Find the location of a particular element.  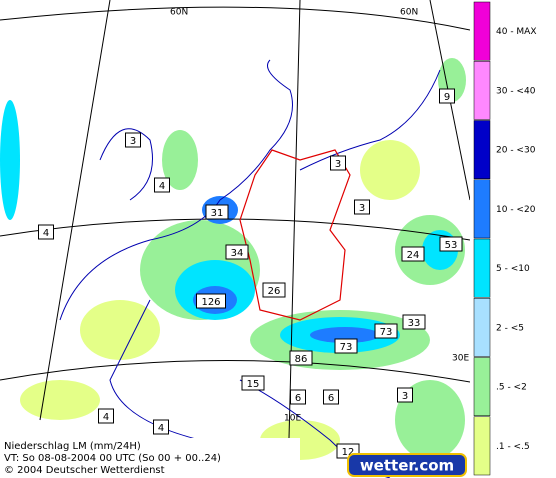

station-value: 86 is located at coordinates (301, 359).